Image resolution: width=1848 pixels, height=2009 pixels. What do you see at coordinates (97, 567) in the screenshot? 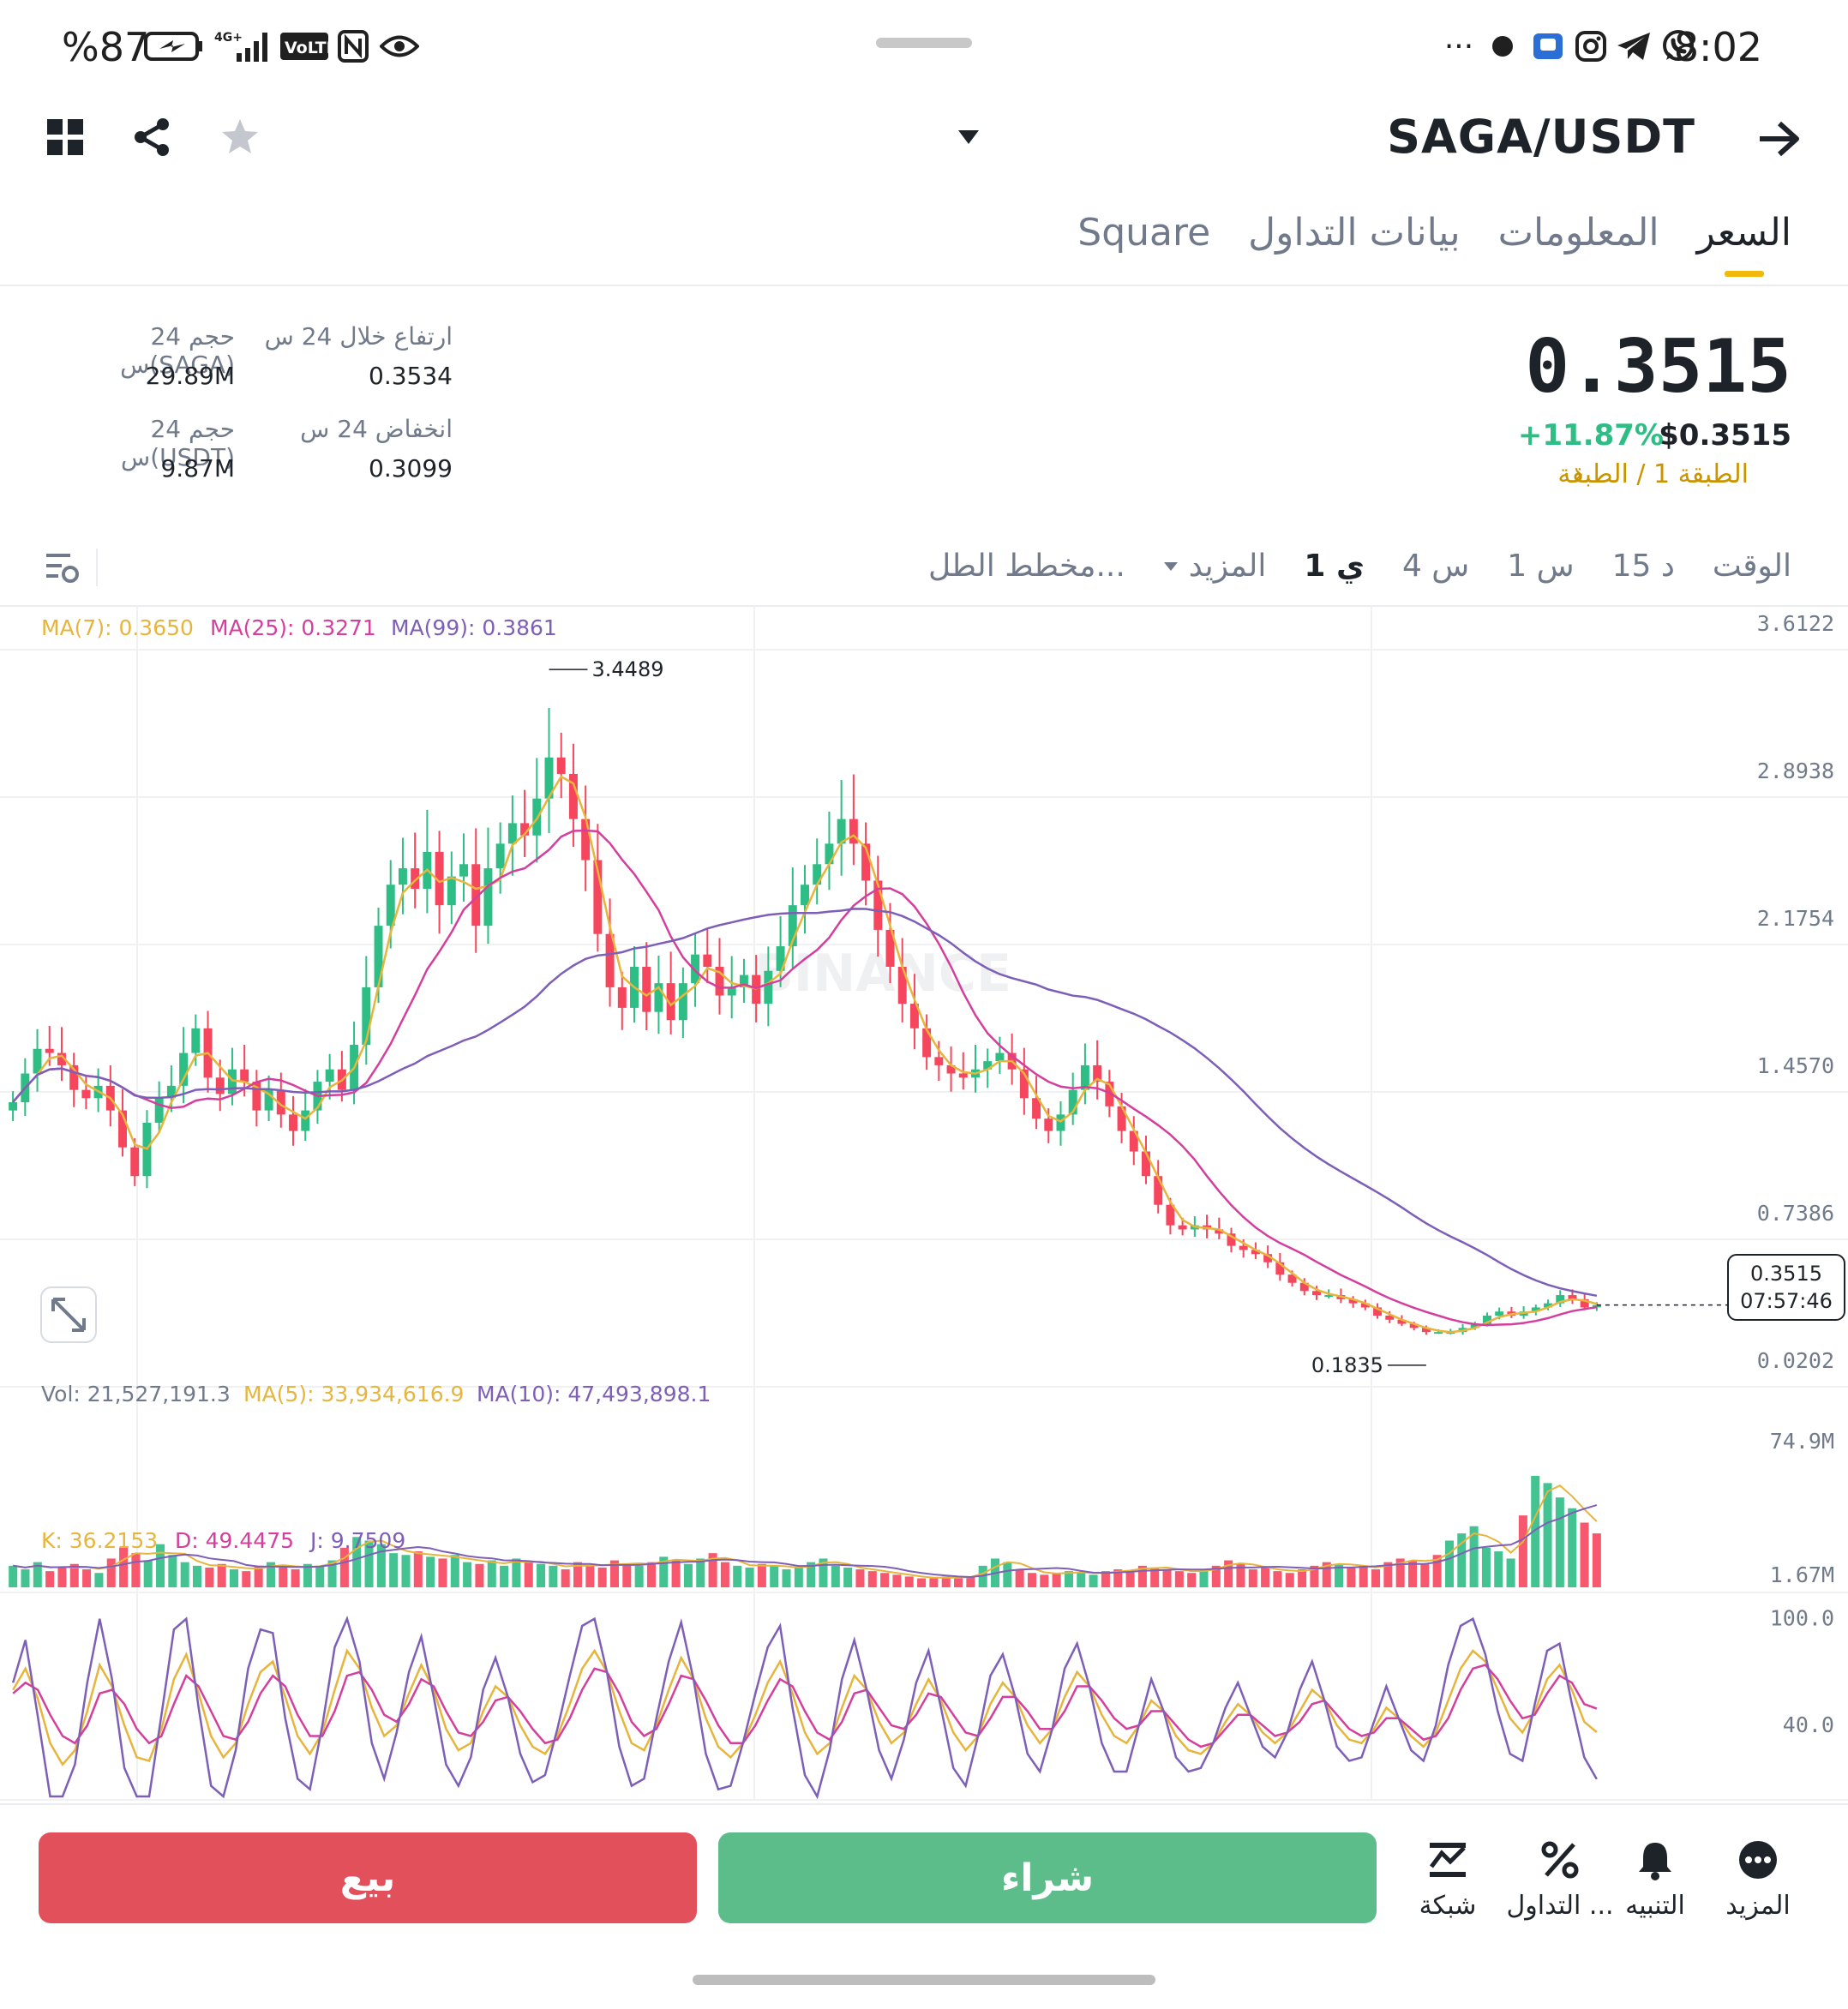
I see `settings-divider` at bounding box center [97, 567].